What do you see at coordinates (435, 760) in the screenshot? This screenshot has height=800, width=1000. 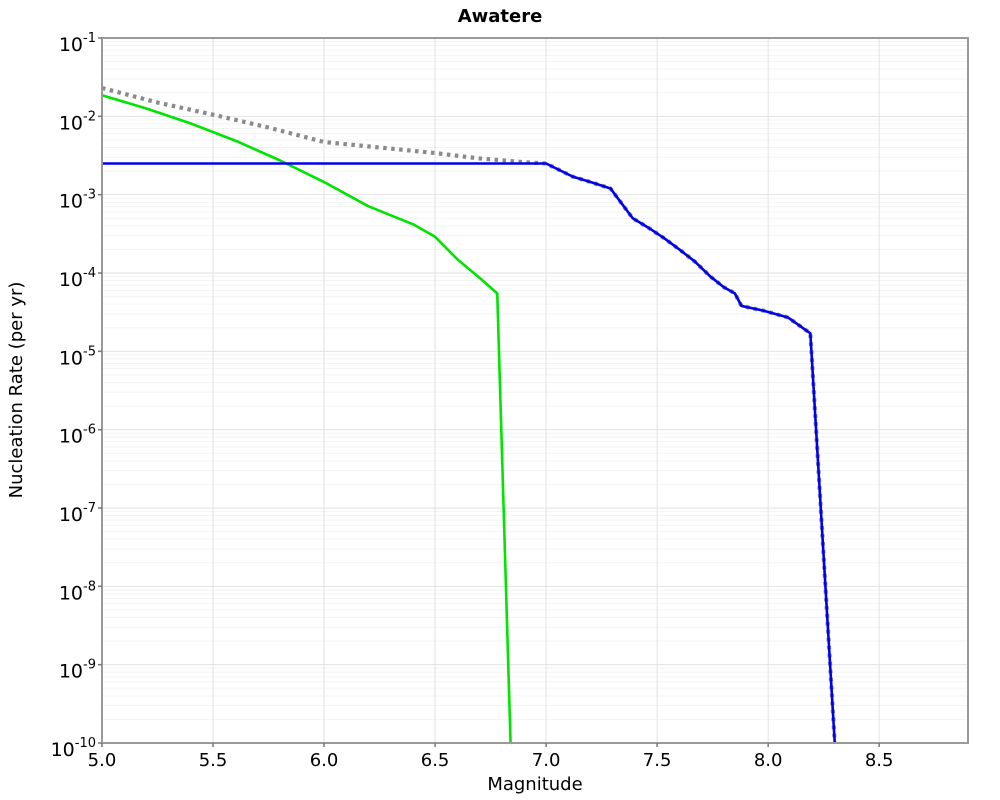 I see `x-tick-label: 6.5` at bounding box center [435, 760].